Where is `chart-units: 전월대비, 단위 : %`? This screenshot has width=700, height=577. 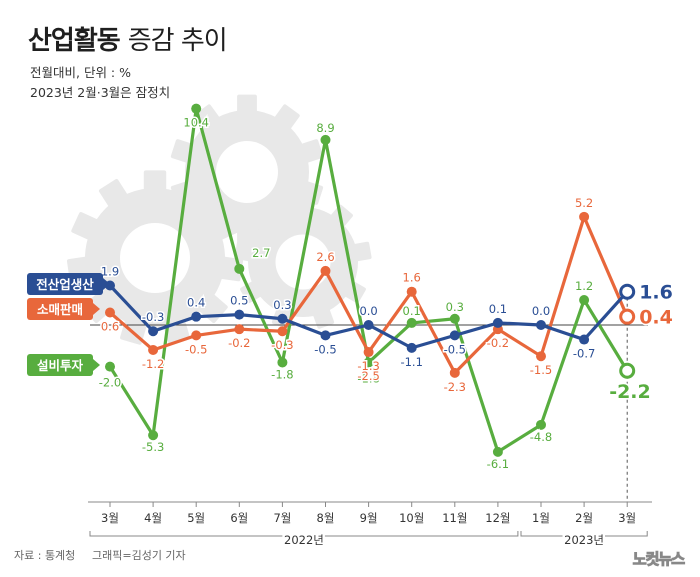 chart-units: 전월대비, 단위 : % is located at coordinates (80, 72).